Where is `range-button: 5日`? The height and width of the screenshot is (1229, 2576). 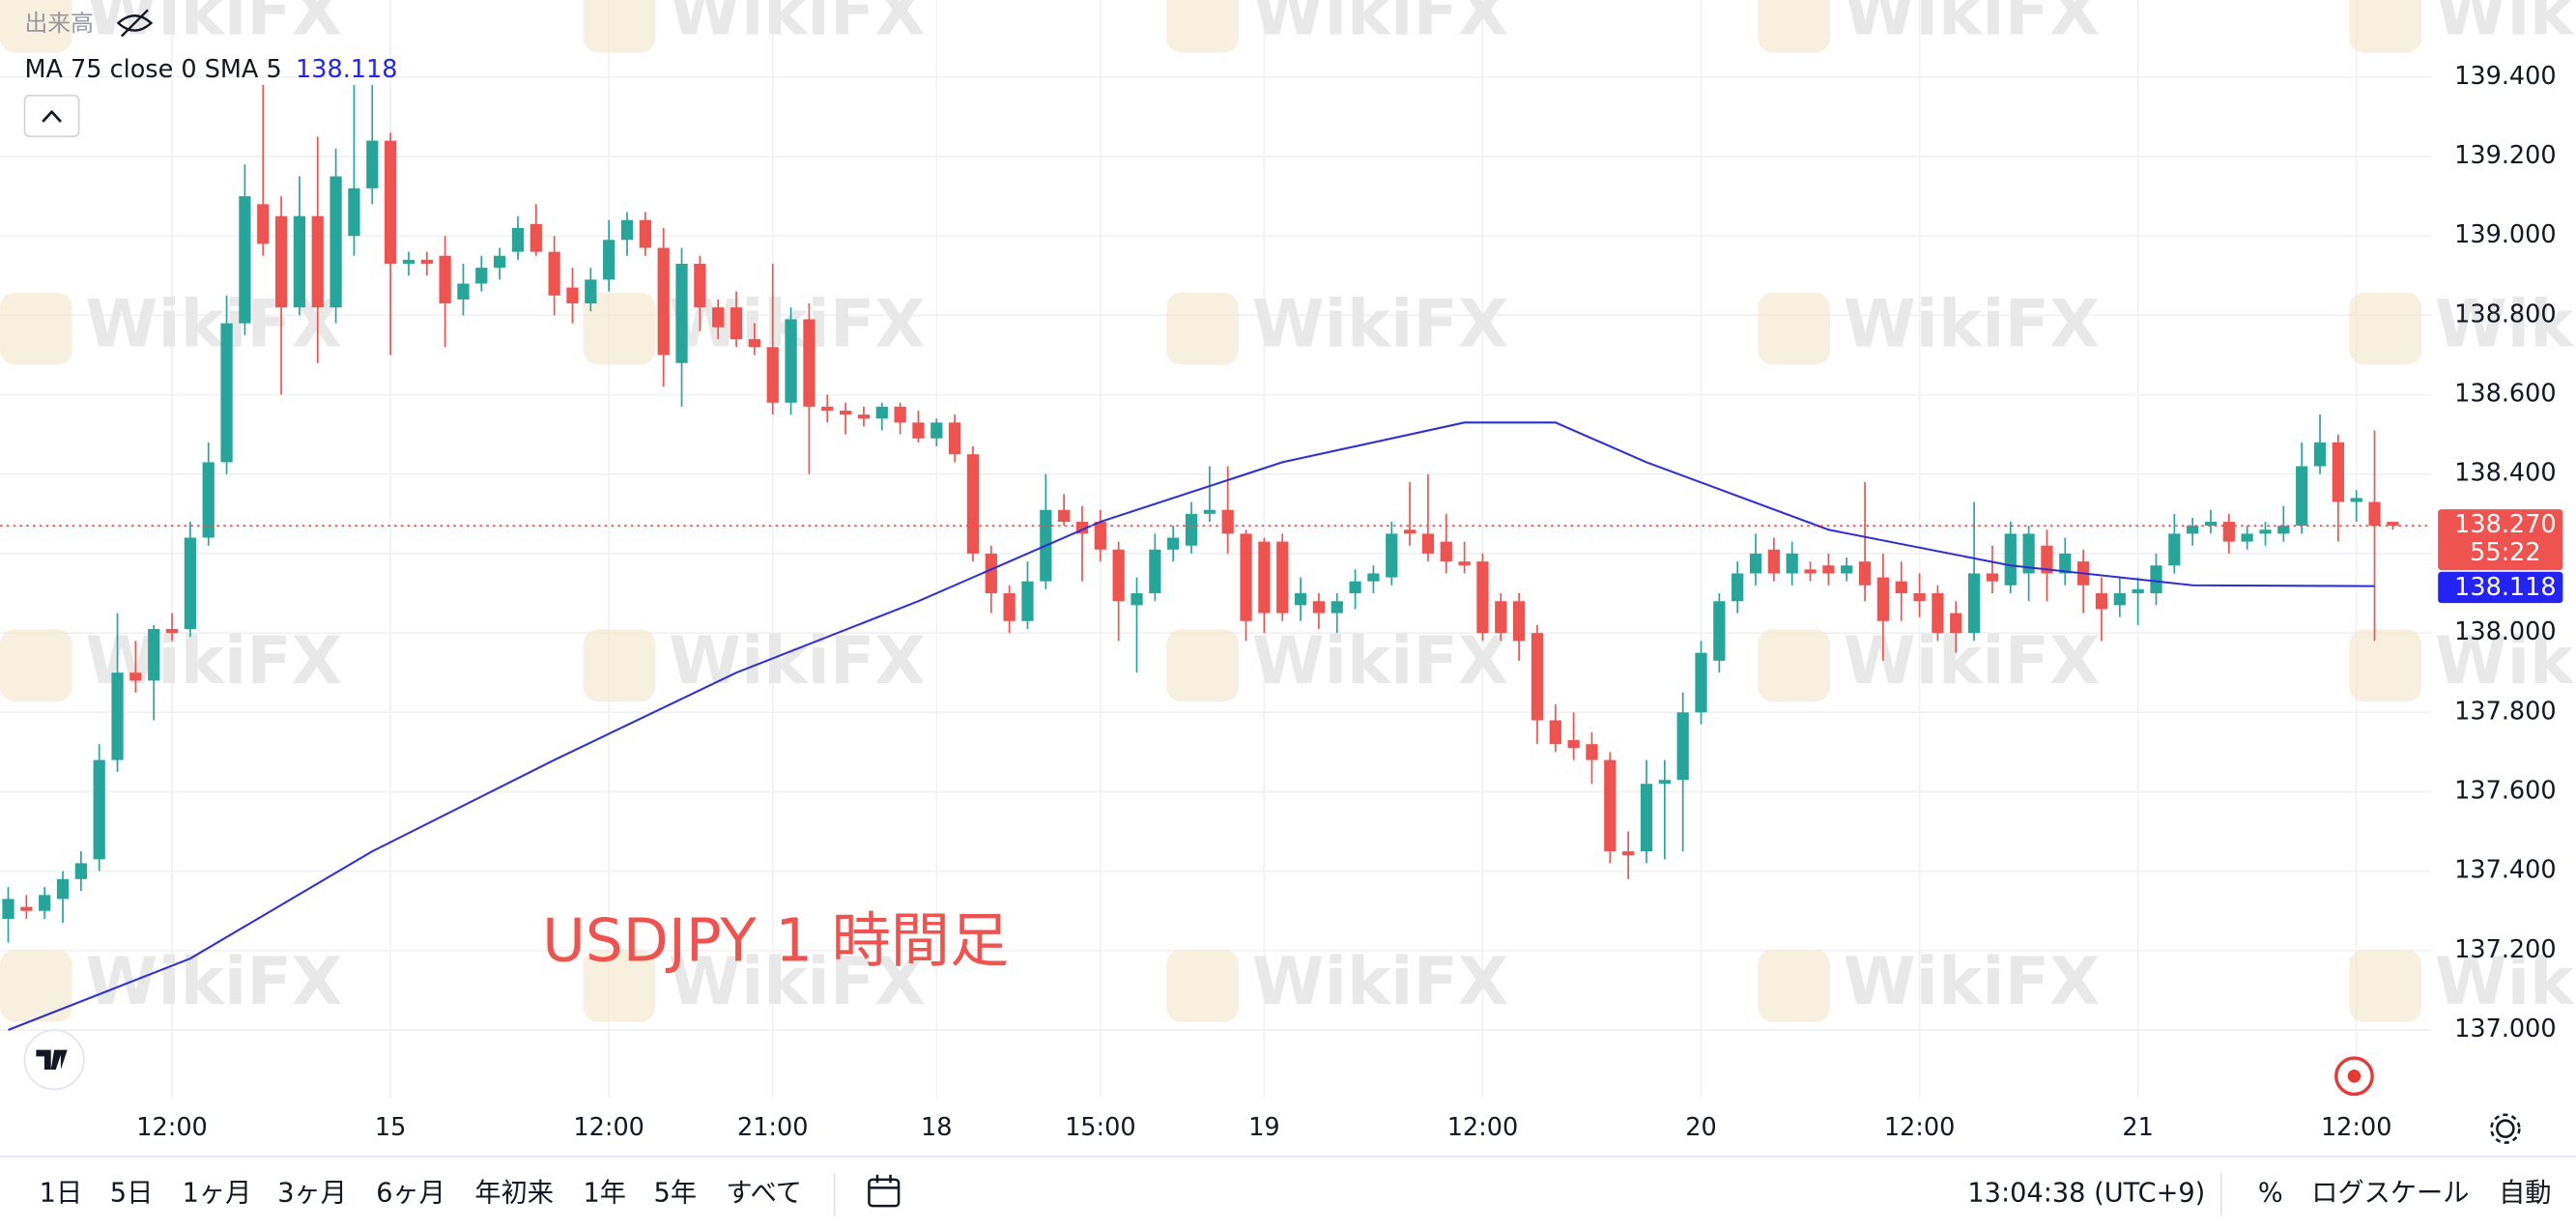 range-button: 5日 is located at coordinates (132, 1194).